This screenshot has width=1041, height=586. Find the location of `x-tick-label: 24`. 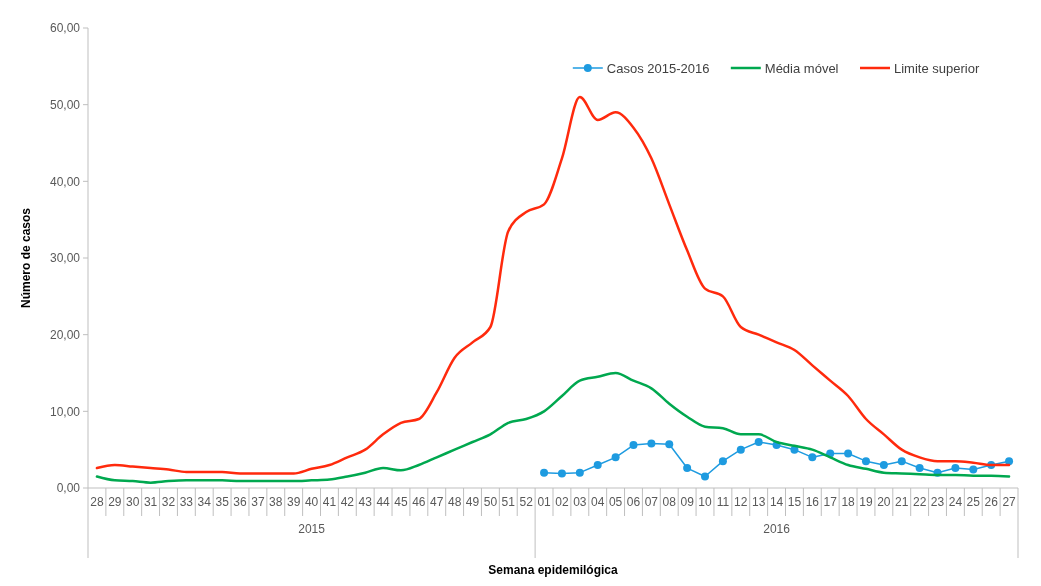

x-tick-label: 24 is located at coordinates (955, 502).